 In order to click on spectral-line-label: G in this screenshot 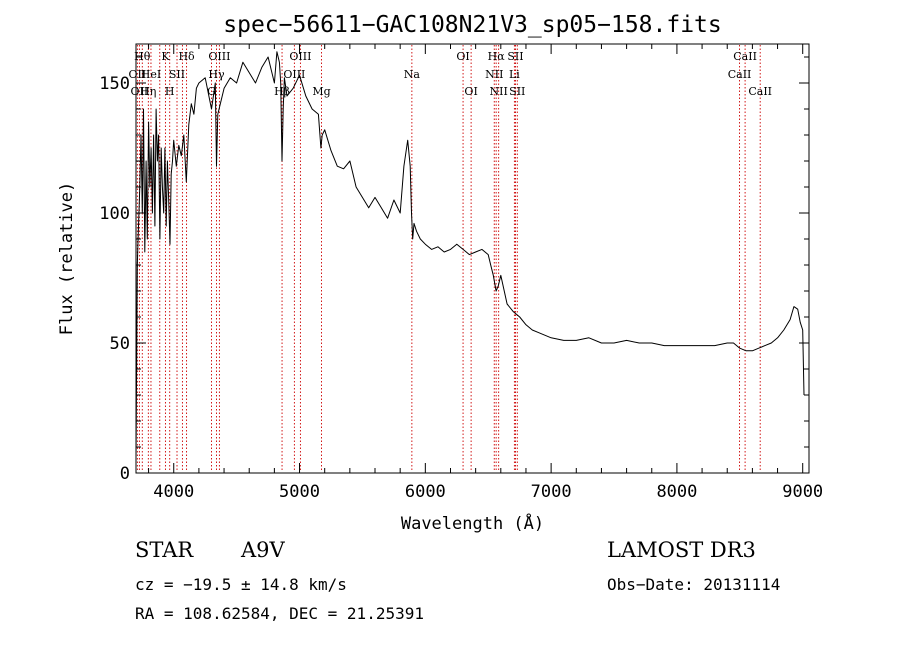, I will do `click(211, 91)`.